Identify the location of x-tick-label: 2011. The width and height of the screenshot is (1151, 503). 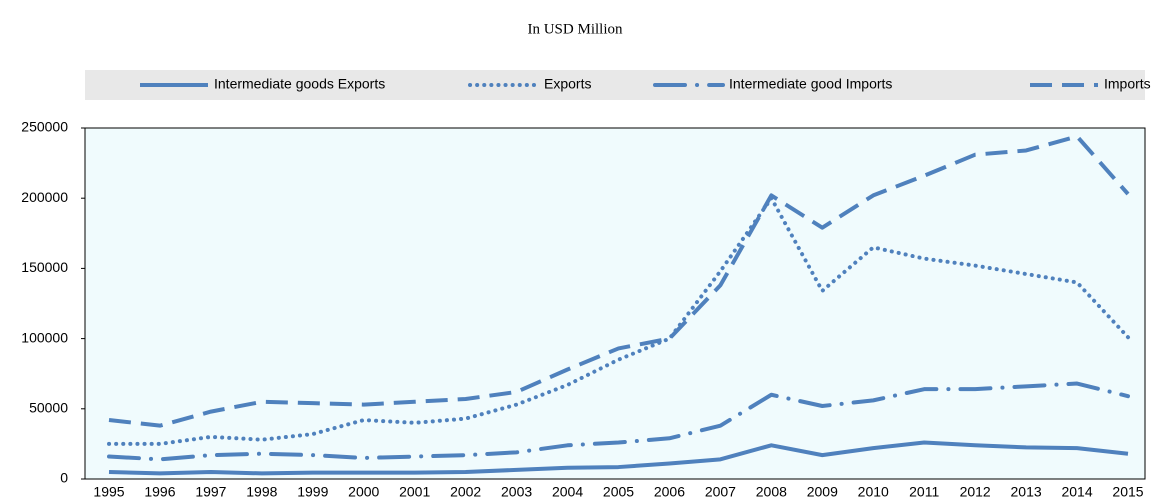
(924, 492).